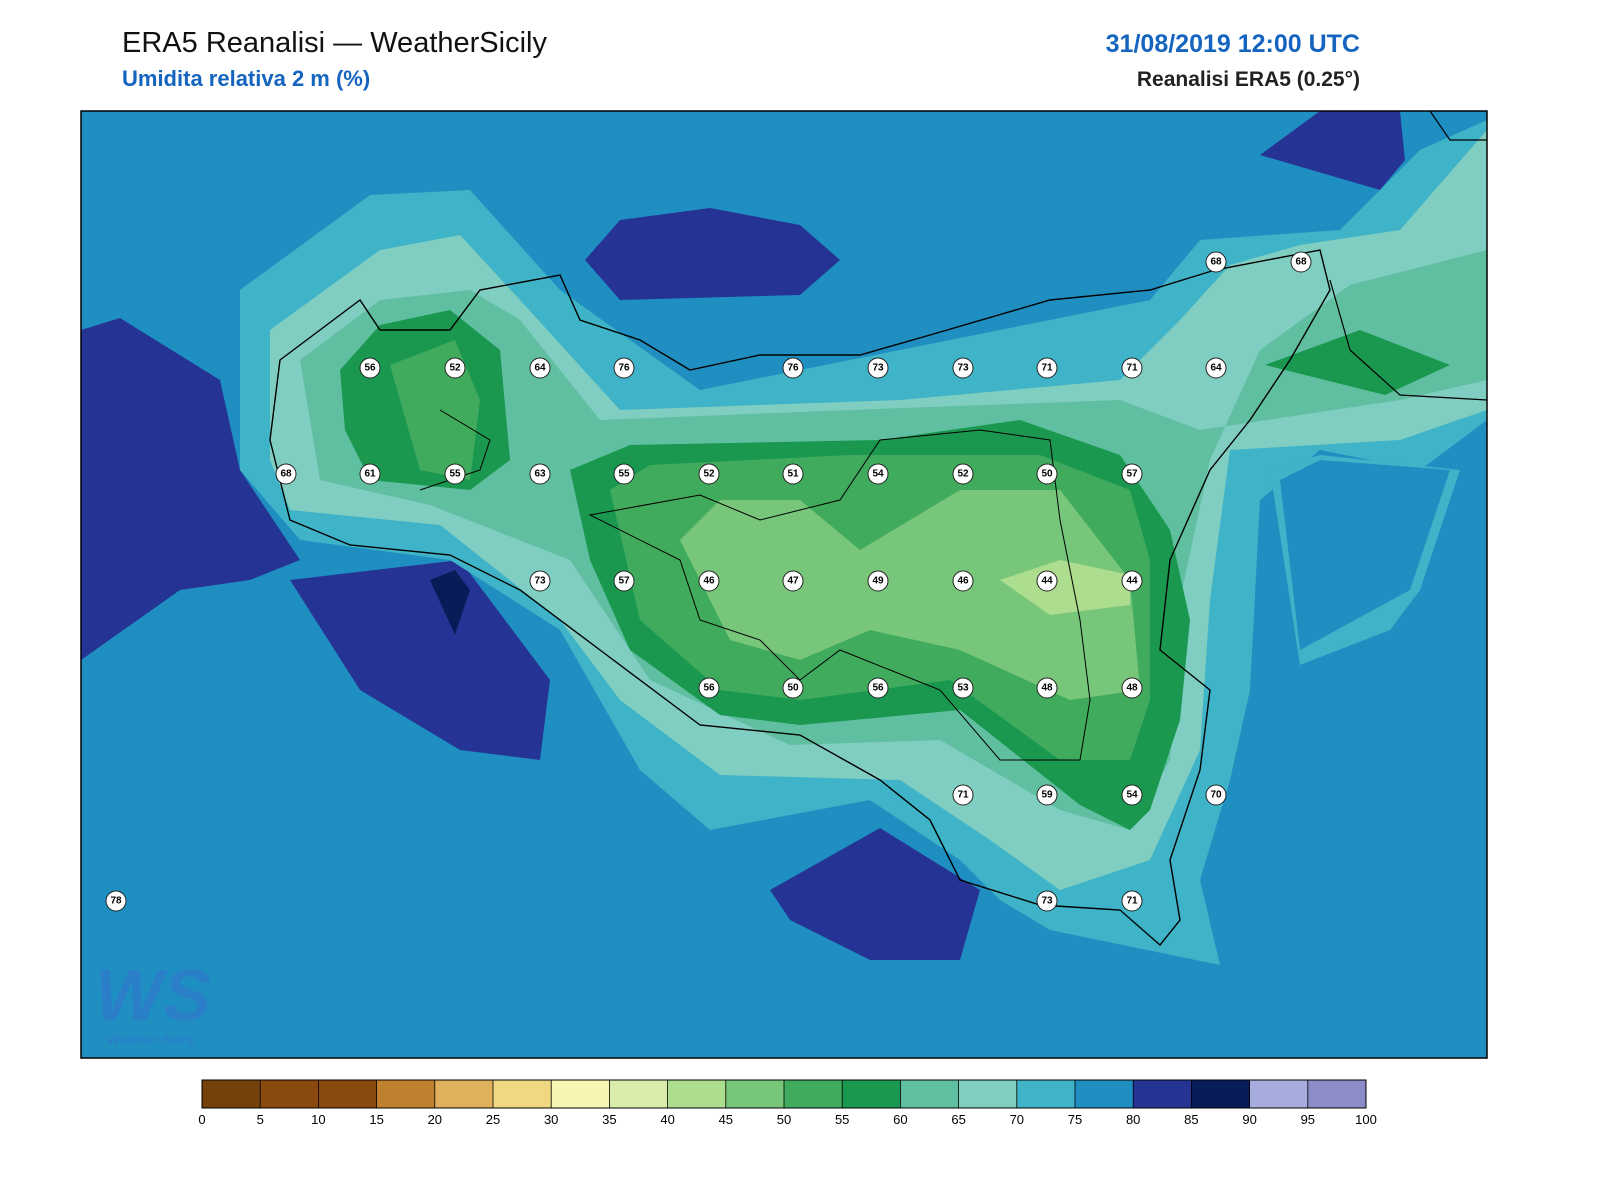  I want to click on colorbar-label: 35, so click(609, 1119).